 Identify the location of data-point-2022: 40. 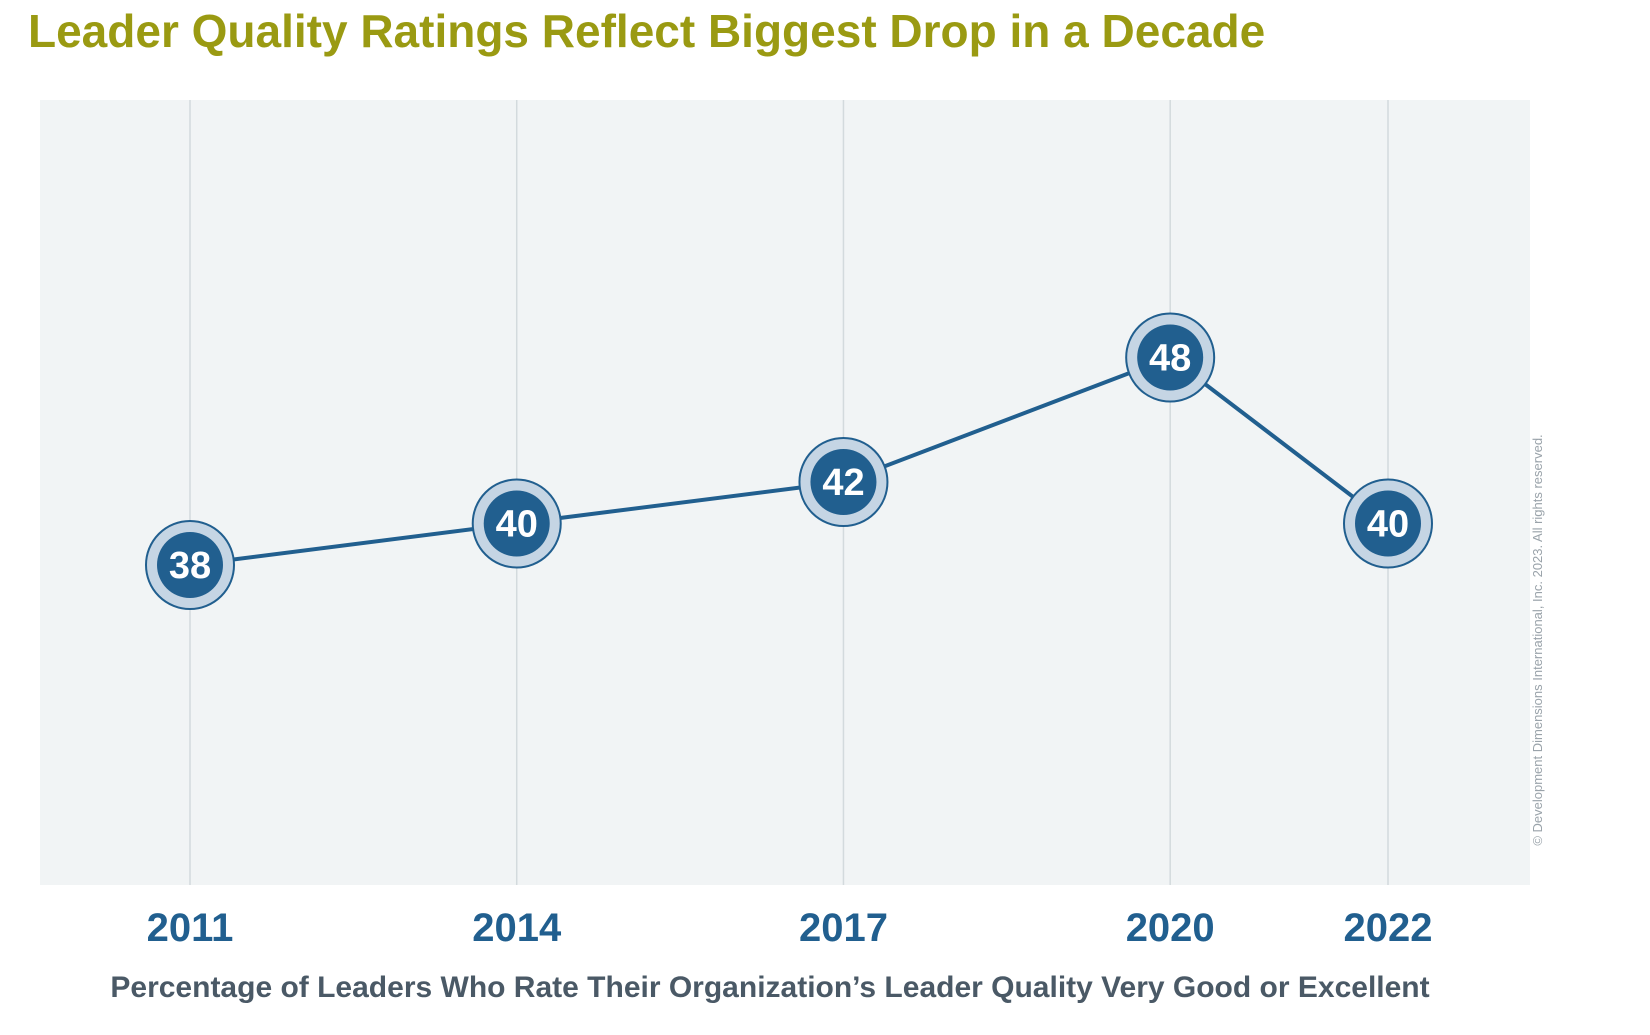
(1388, 523).